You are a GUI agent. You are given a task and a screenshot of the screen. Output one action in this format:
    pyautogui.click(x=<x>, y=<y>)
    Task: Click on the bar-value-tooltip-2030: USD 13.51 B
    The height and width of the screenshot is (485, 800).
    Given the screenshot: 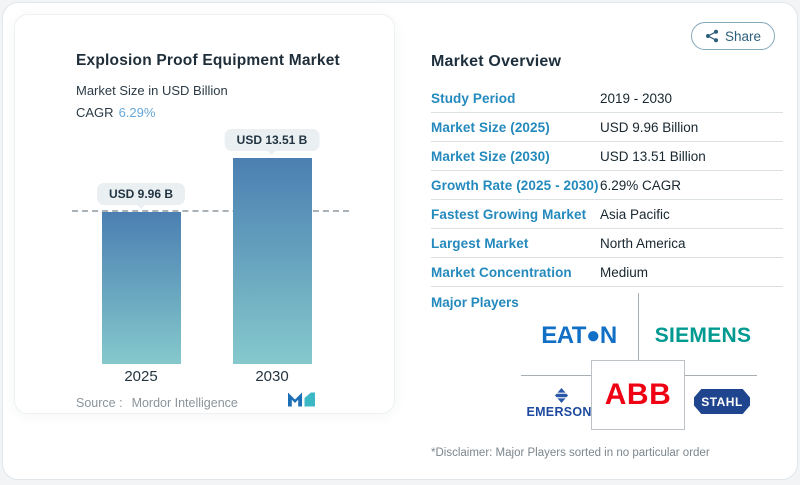 What is the action you would take?
    pyautogui.click(x=272, y=140)
    